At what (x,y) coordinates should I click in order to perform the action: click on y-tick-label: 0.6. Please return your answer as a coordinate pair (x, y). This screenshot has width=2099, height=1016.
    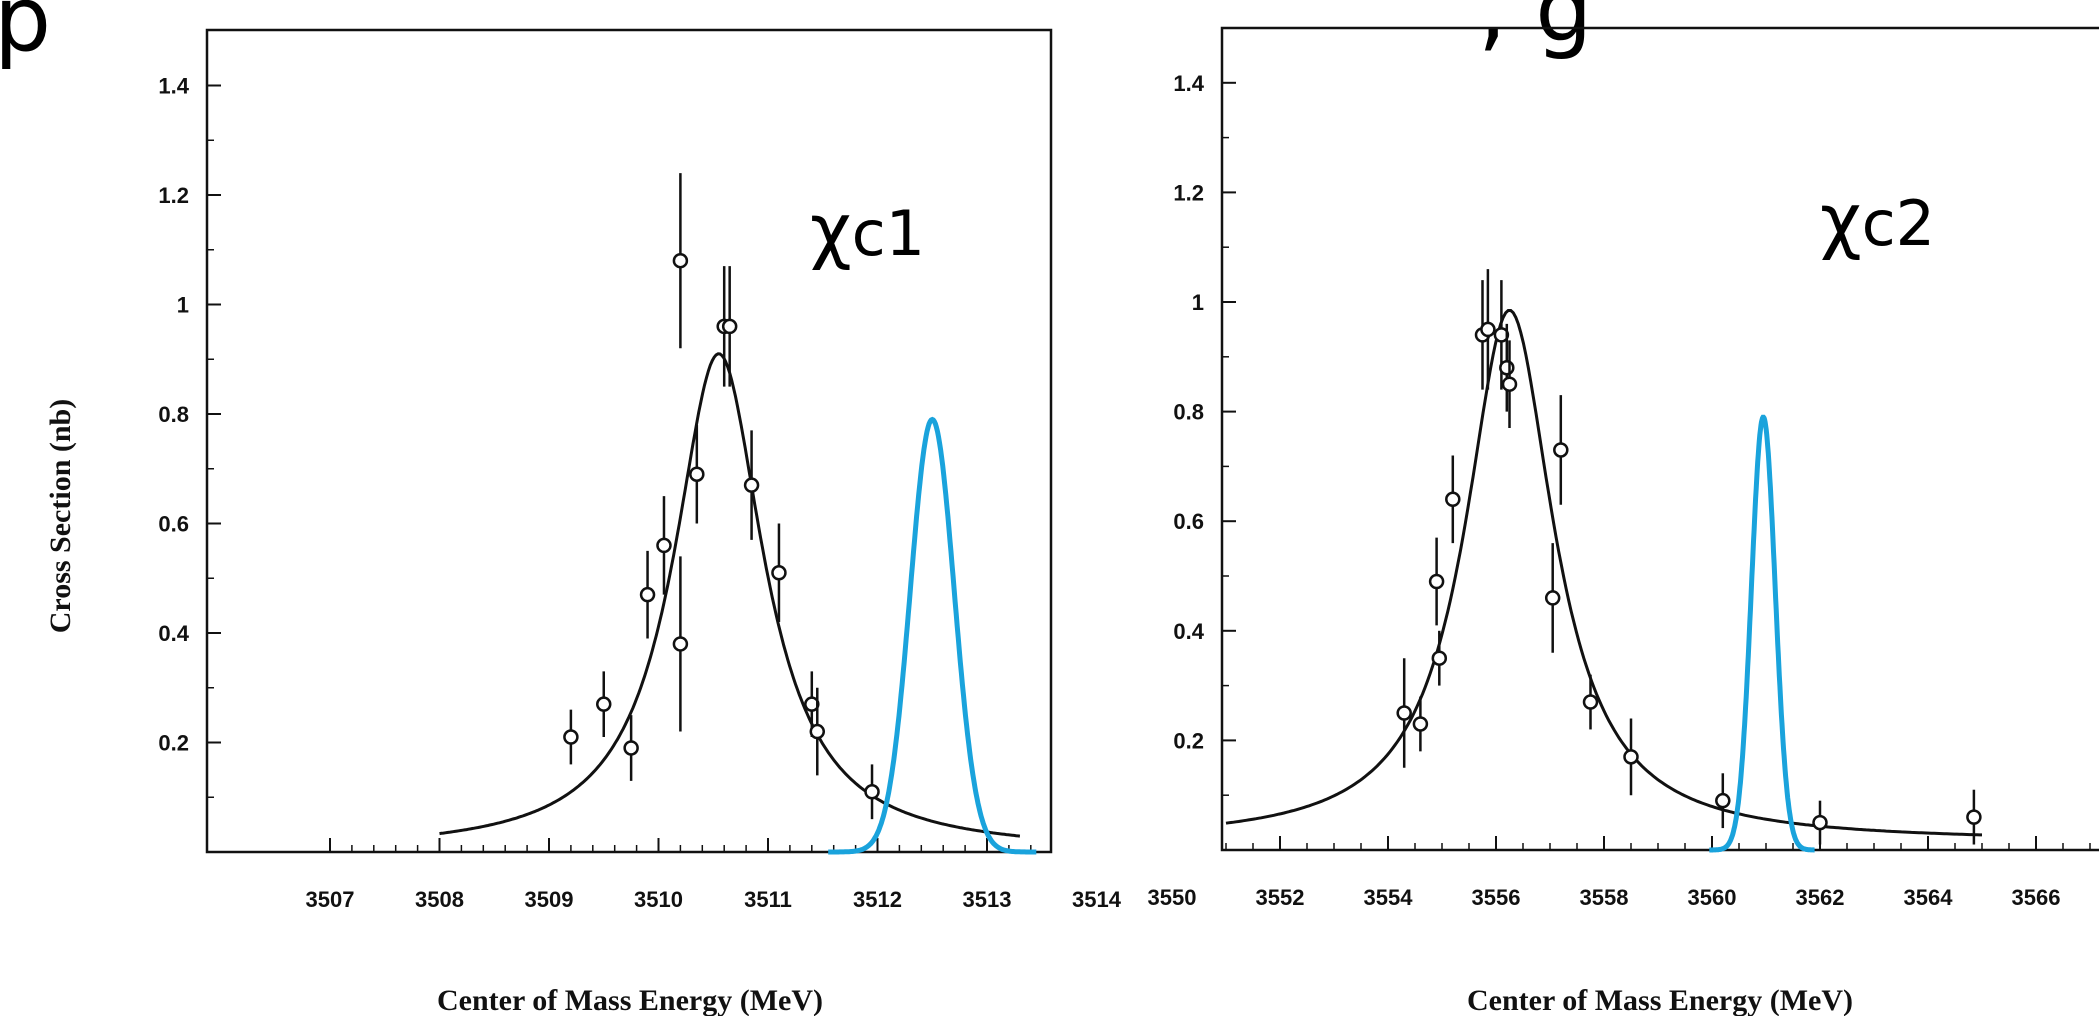
    Looking at the image, I should click on (173, 524).